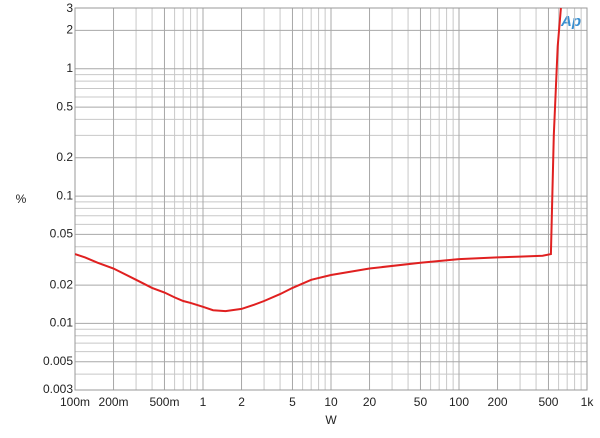 The height and width of the screenshot is (438, 600). I want to click on y-tick-label: 0.2, so click(64, 157).